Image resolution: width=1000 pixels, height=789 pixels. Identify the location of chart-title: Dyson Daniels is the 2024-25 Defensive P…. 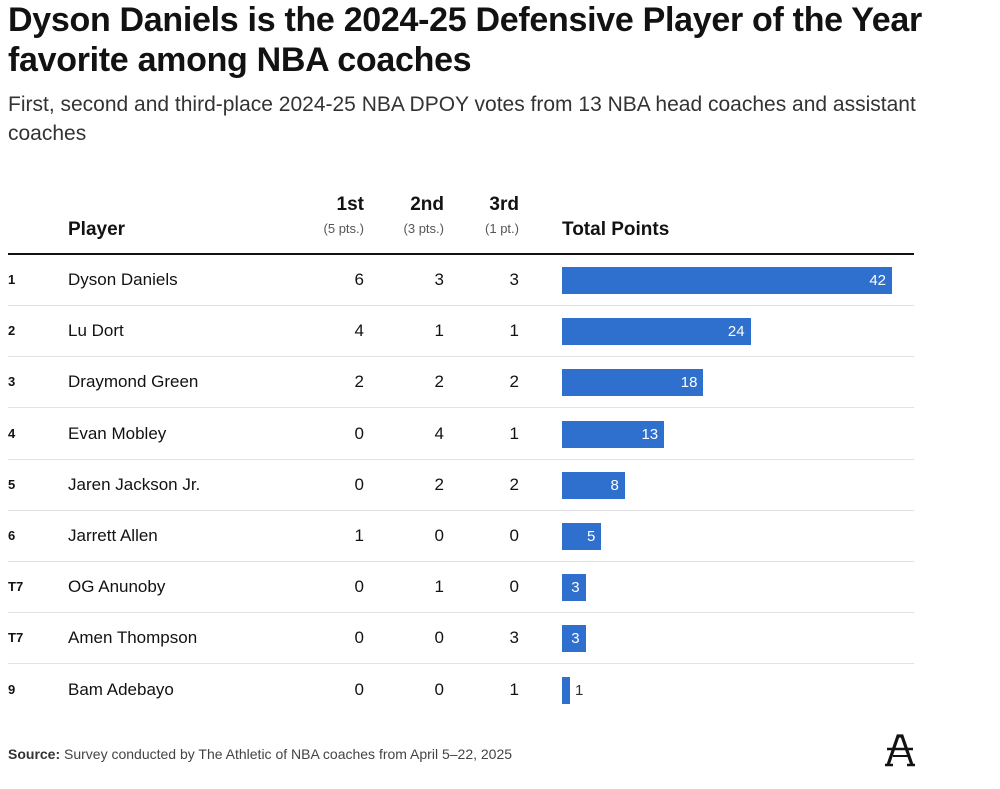
(465, 40).